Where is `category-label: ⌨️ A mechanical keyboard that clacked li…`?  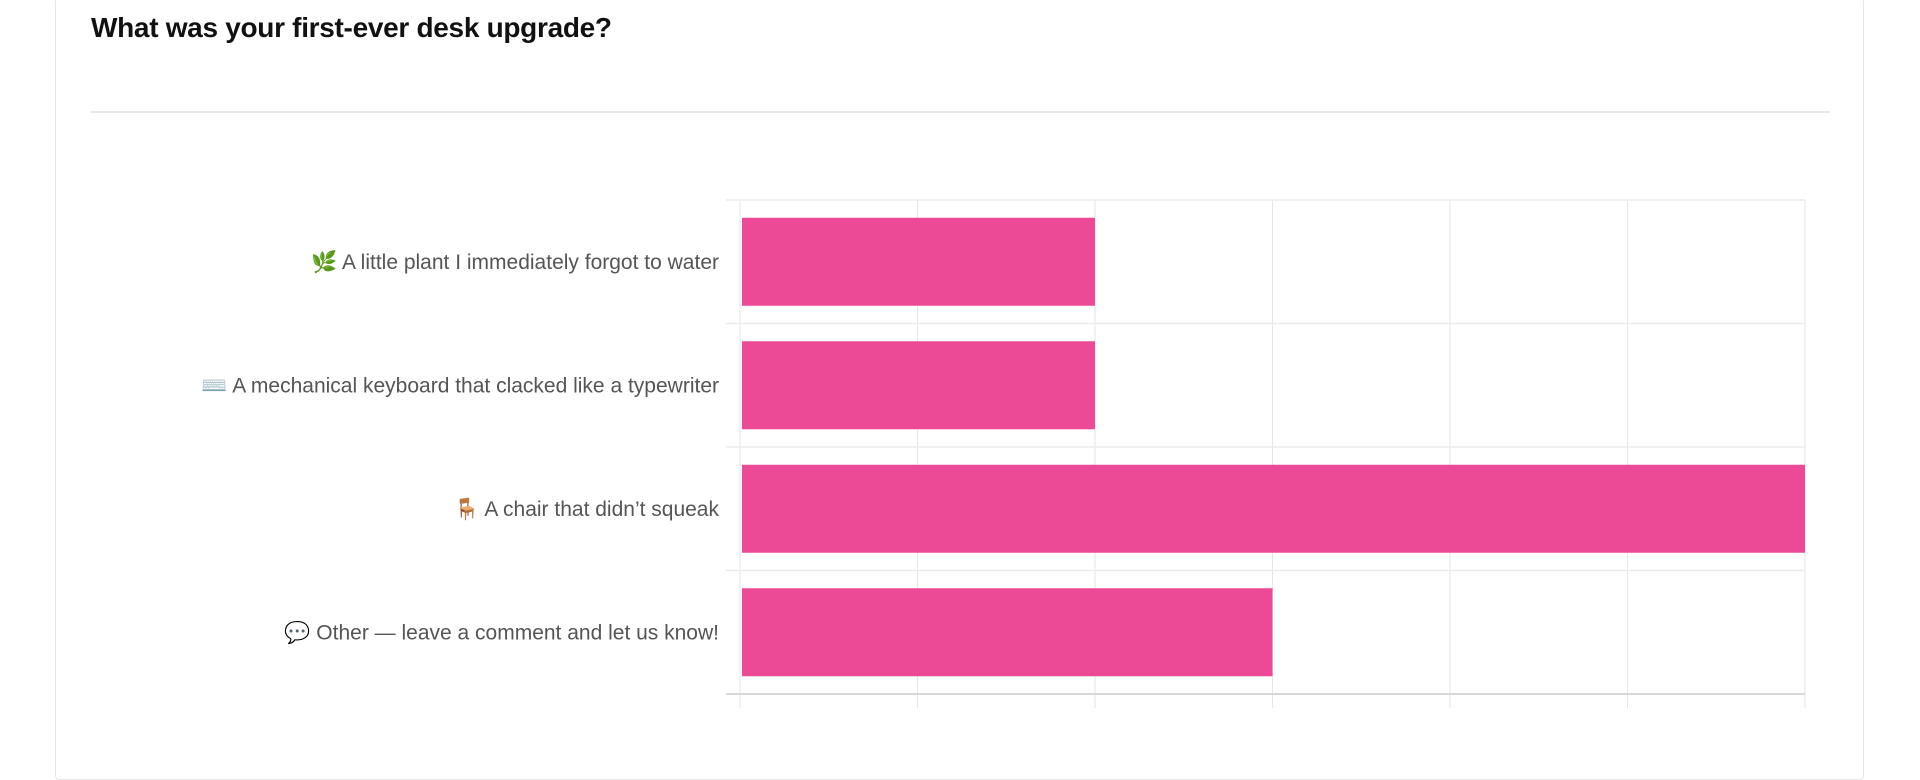
category-label: ⌨️ A mechanical keyboard that clacked li… is located at coordinates (460, 385).